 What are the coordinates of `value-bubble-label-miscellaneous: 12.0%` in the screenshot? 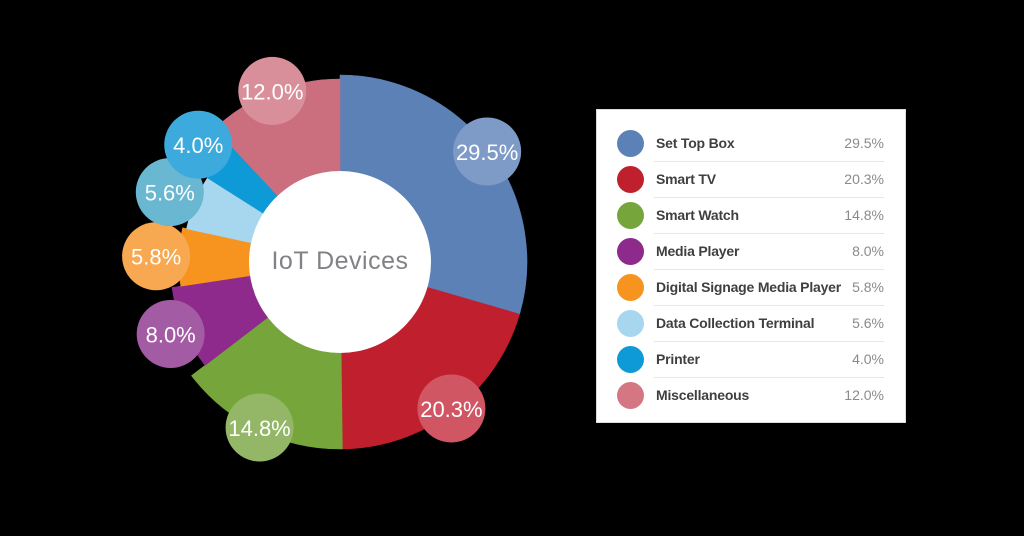 It's located at (272, 91).